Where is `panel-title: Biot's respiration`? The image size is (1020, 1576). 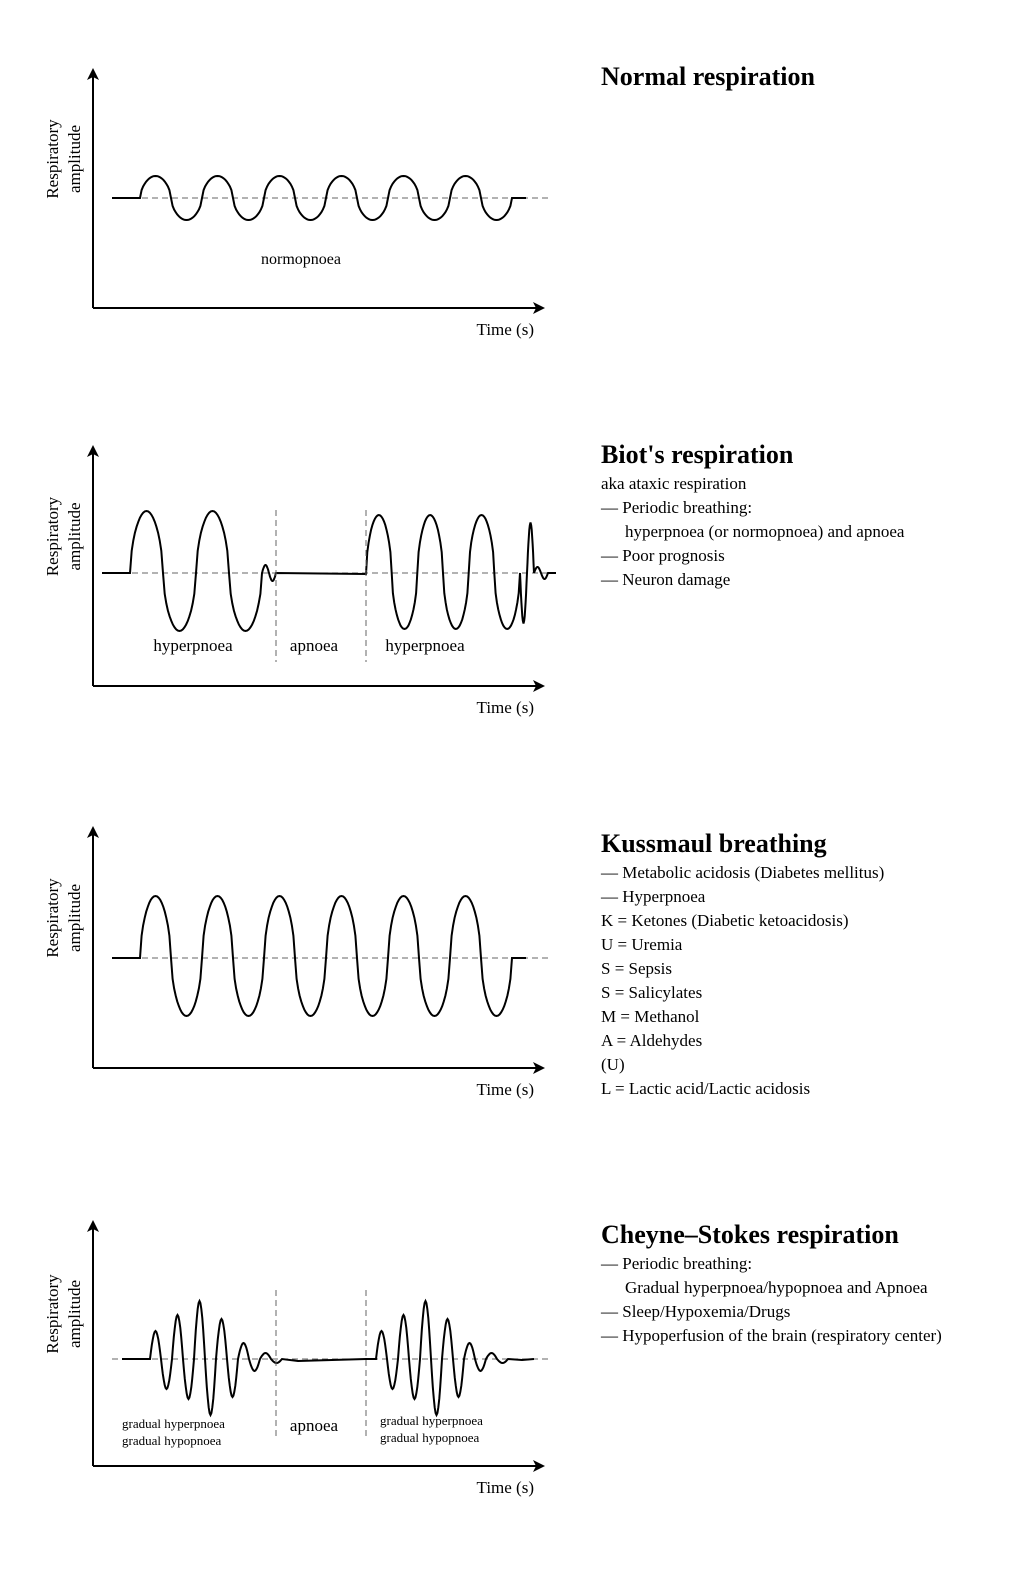
panel-title: Biot's respiration is located at coordinates (697, 454).